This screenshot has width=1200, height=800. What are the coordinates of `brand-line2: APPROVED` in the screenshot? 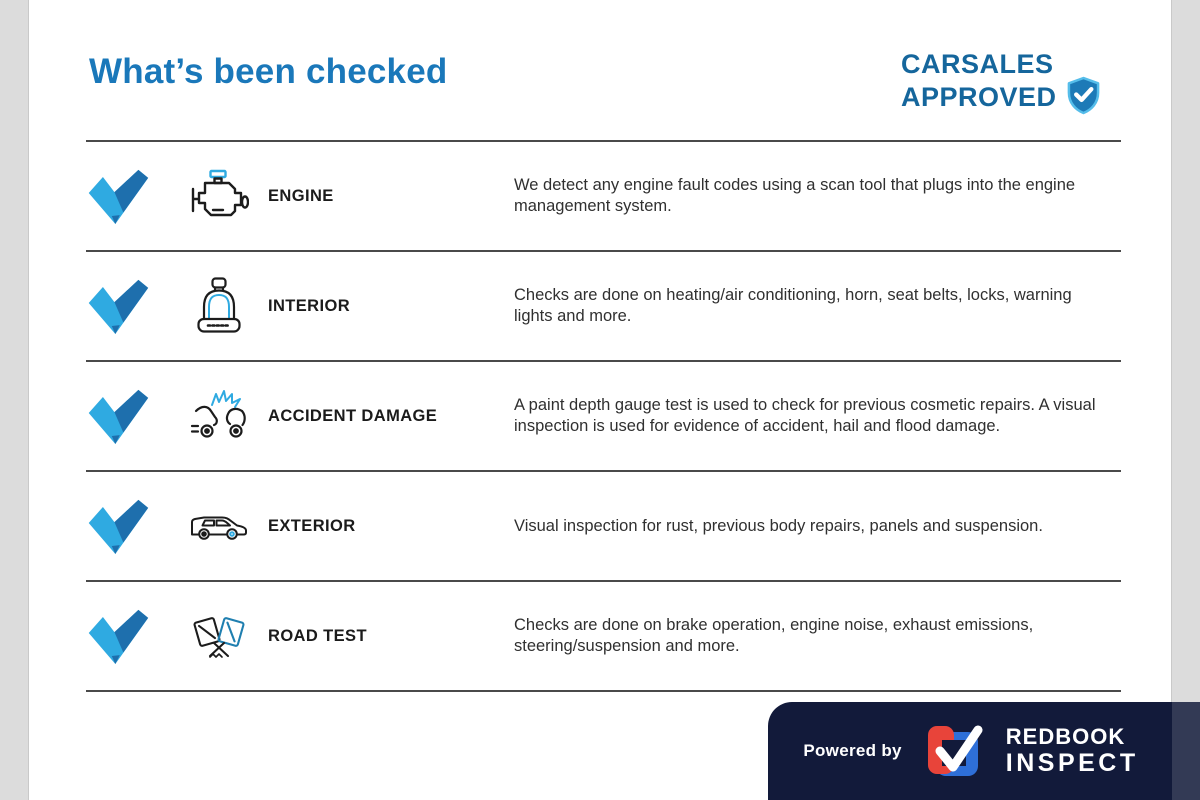 It's located at (979, 96).